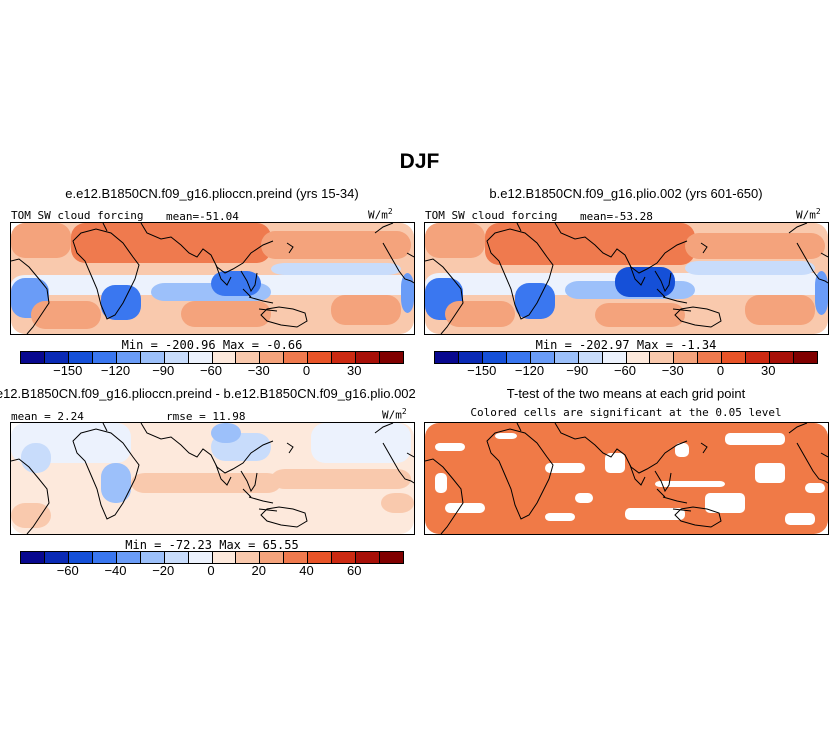 This screenshot has width=839, height=733. I want to click on panel2-minmax: Min = -202.97 Max = -1.34, so click(626, 345).